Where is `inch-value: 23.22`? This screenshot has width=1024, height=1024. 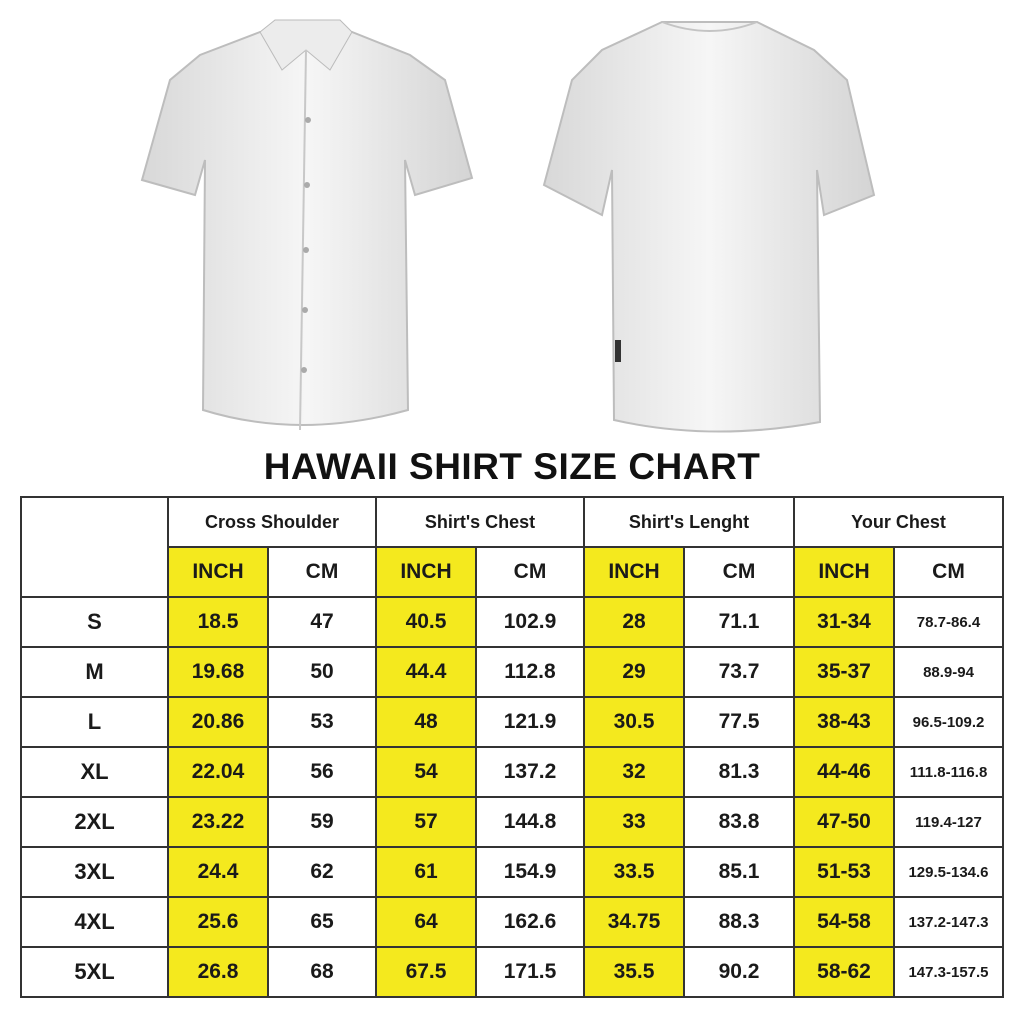
inch-value: 23.22 is located at coordinates (218, 822).